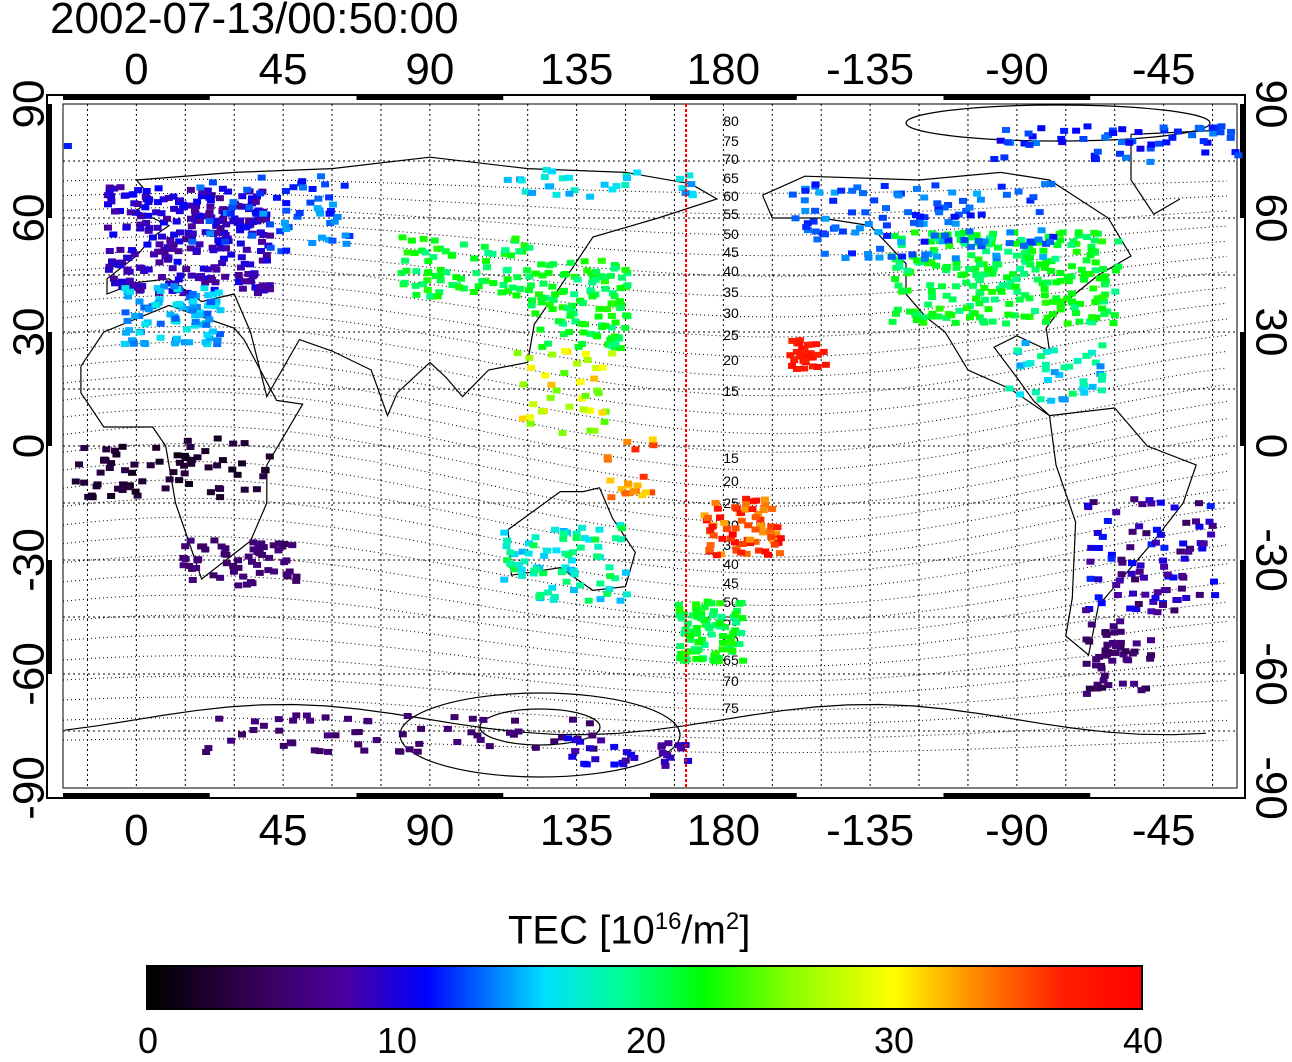 This screenshot has height=1062, width=1292. Describe the element at coordinates (645, 361) in the screenshot. I see `mlat-contour` at that location.